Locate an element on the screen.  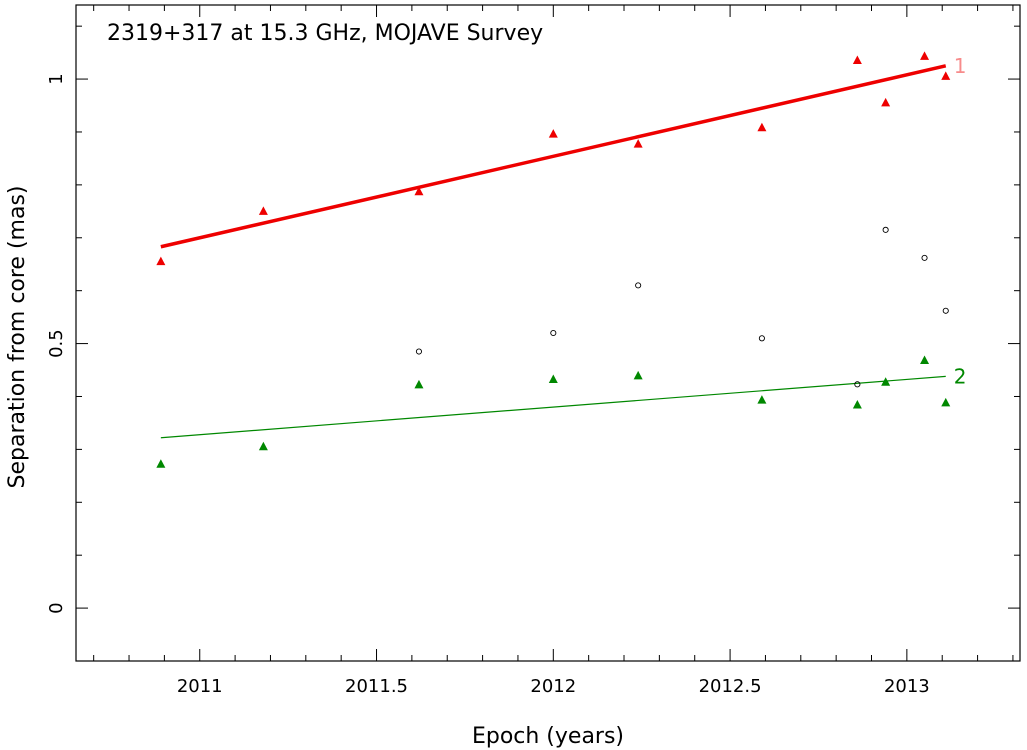
x-axis-title: Epoch (years) is located at coordinates (548, 736).